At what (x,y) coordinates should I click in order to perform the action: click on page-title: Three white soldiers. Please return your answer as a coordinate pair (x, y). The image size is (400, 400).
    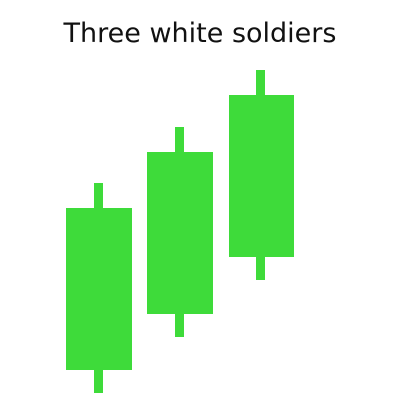
    Looking at the image, I should click on (200, 33).